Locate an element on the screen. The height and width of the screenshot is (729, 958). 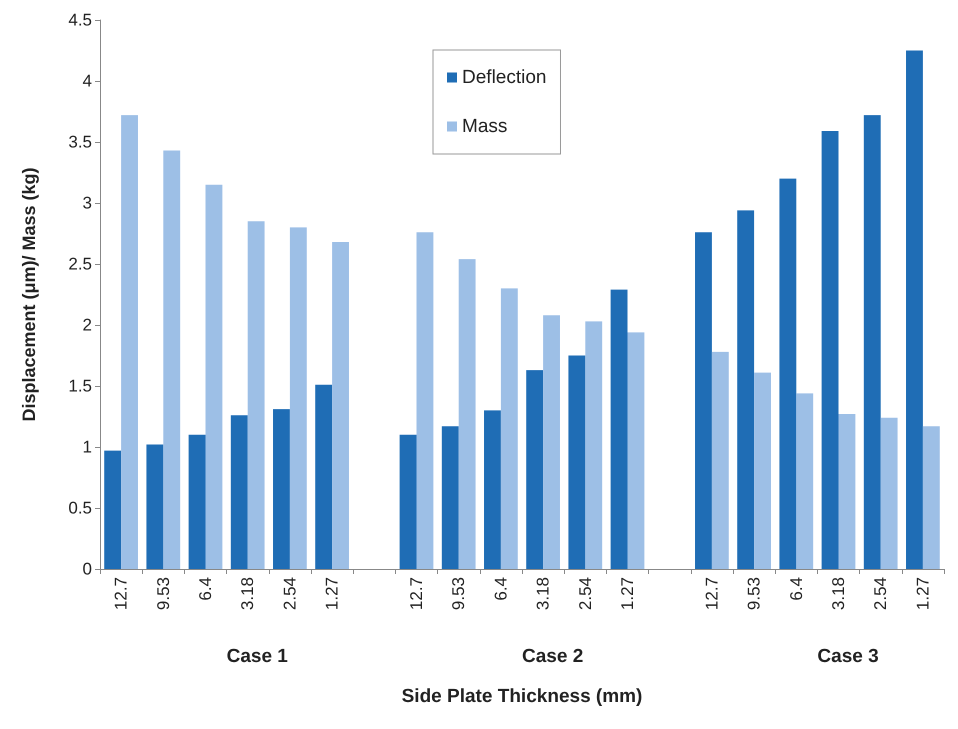
legend-label: Mass is located at coordinates (485, 126).